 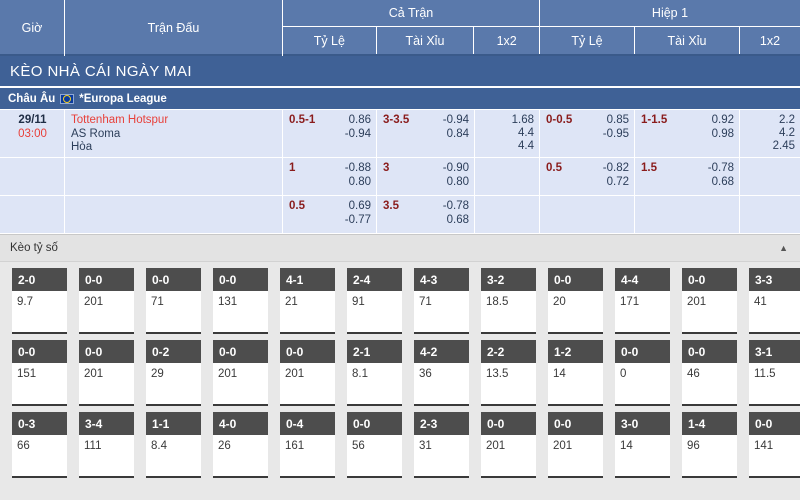 I want to click on score-odds-cell: 0-0 131, so click(x=240, y=301).